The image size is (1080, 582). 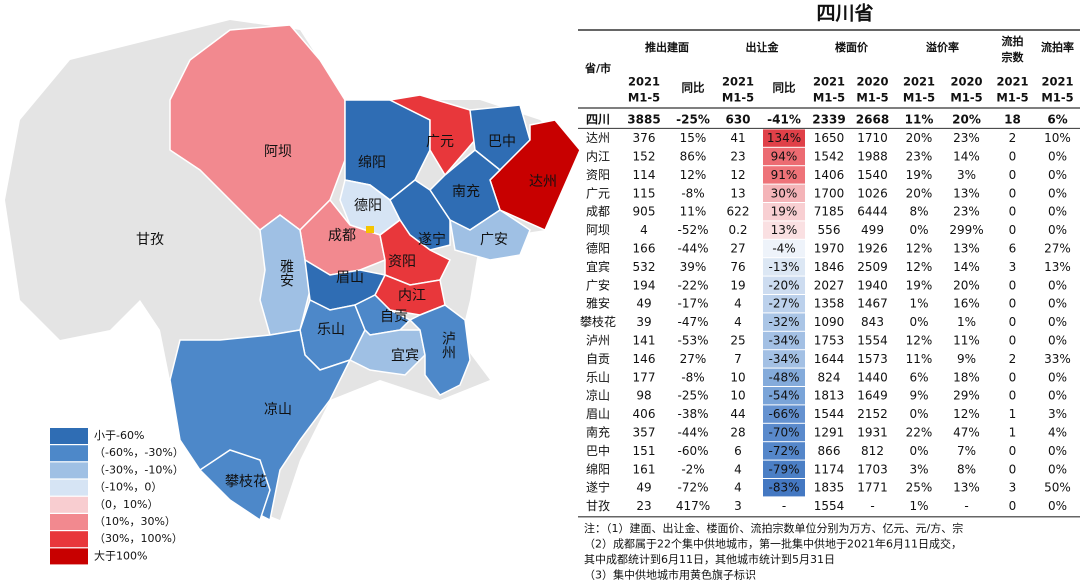 I want to click on table-cell: 23, so click(x=643, y=506).